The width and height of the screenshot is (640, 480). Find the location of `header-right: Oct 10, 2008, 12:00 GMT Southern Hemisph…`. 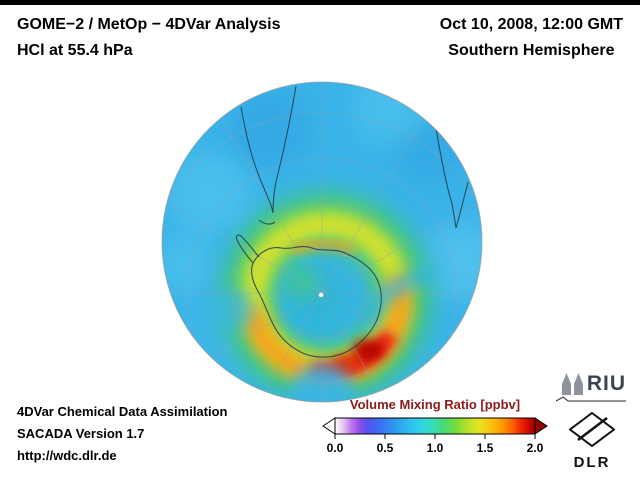

header-right: Oct 10, 2008, 12:00 GMT Southern Hemisph… is located at coordinates (531, 38).